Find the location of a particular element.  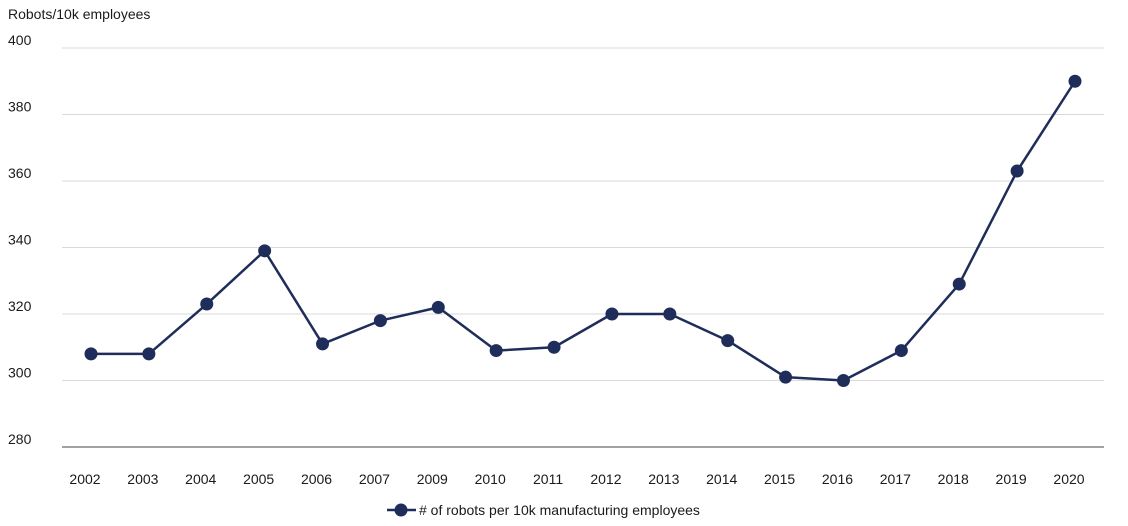

x-tick-label: 2013 is located at coordinates (663, 479).